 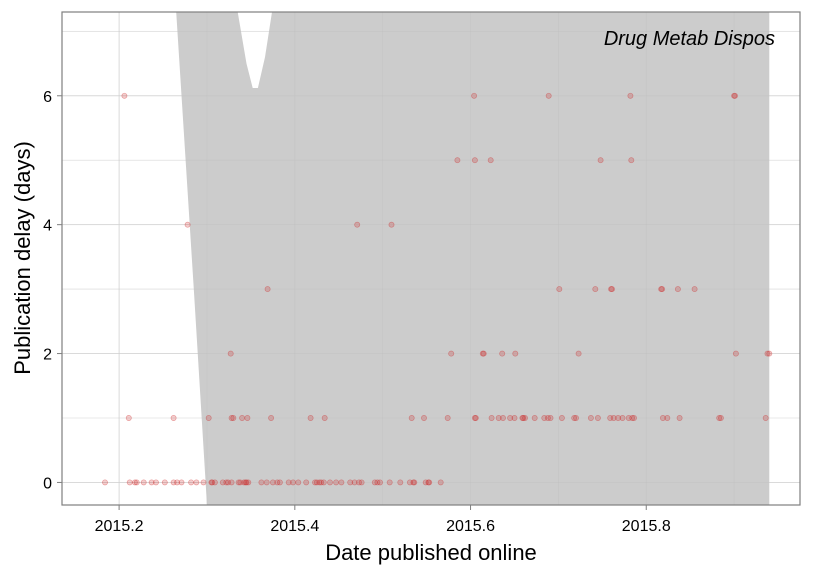 What do you see at coordinates (47, 97) in the screenshot?
I see `y-tick-label: 6` at bounding box center [47, 97].